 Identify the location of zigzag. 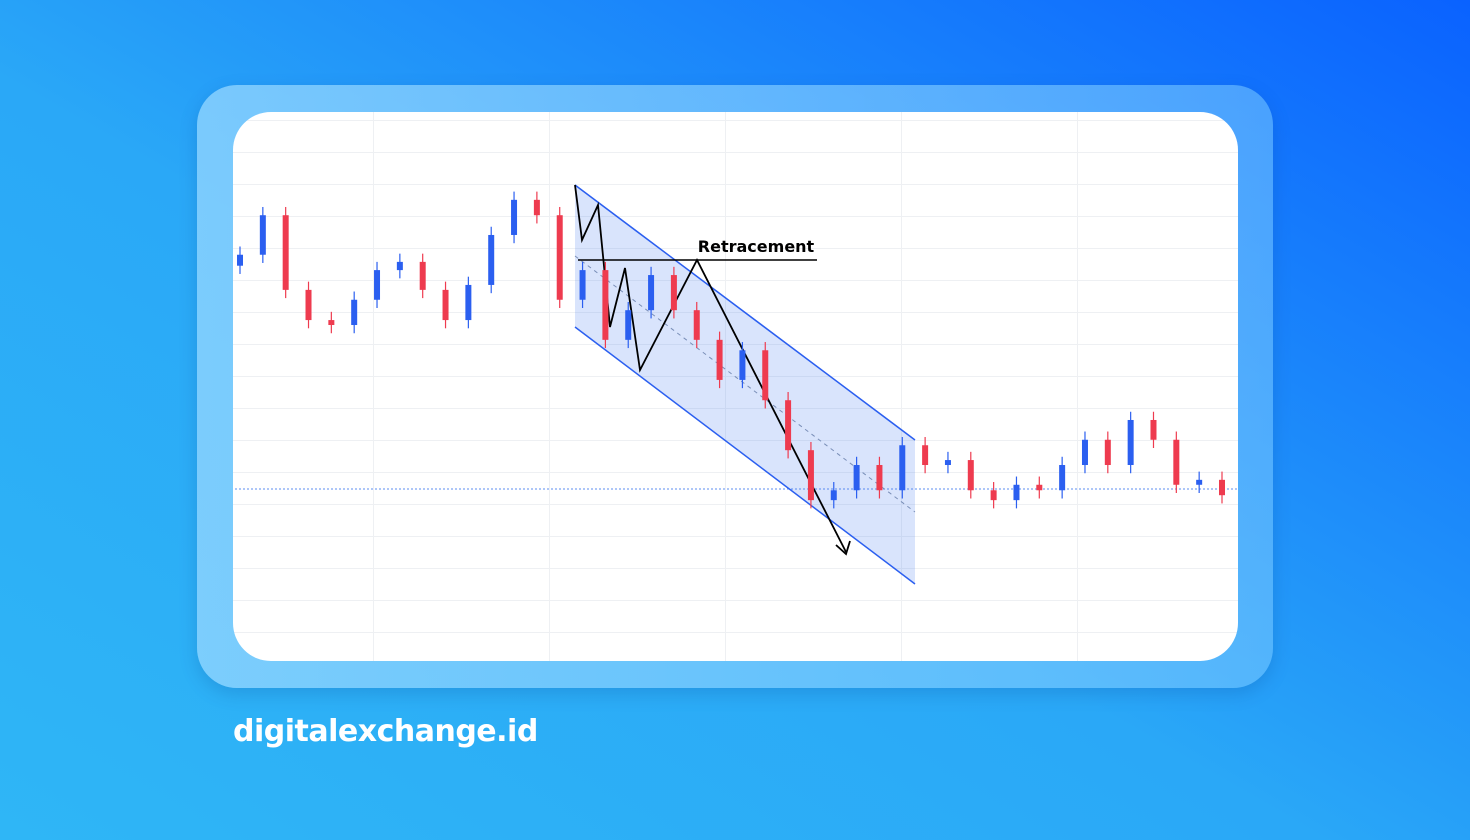
(710, 368).